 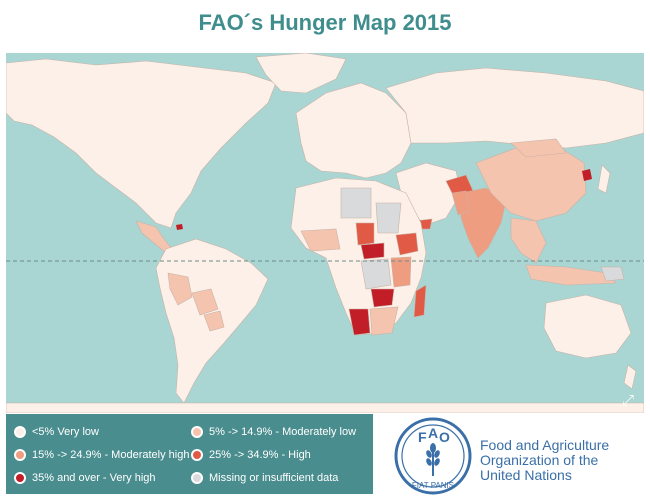 I want to click on region-north-korea, so click(x=587, y=175).